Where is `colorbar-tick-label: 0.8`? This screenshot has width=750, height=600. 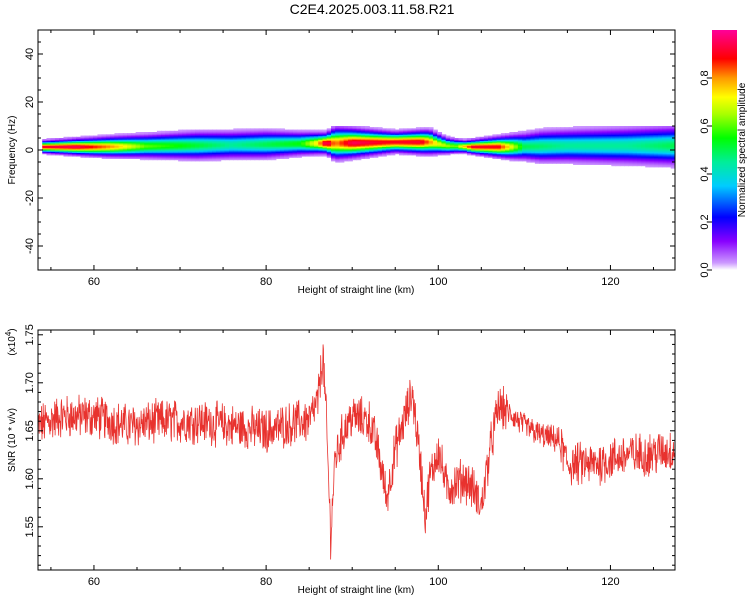
colorbar-tick-label: 0.8 is located at coordinates (705, 77).